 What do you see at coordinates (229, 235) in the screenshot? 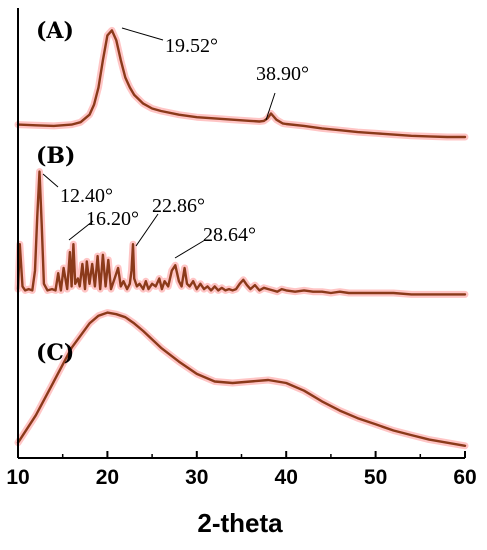
I see `peak-annotation: 28.64°` at bounding box center [229, 235].